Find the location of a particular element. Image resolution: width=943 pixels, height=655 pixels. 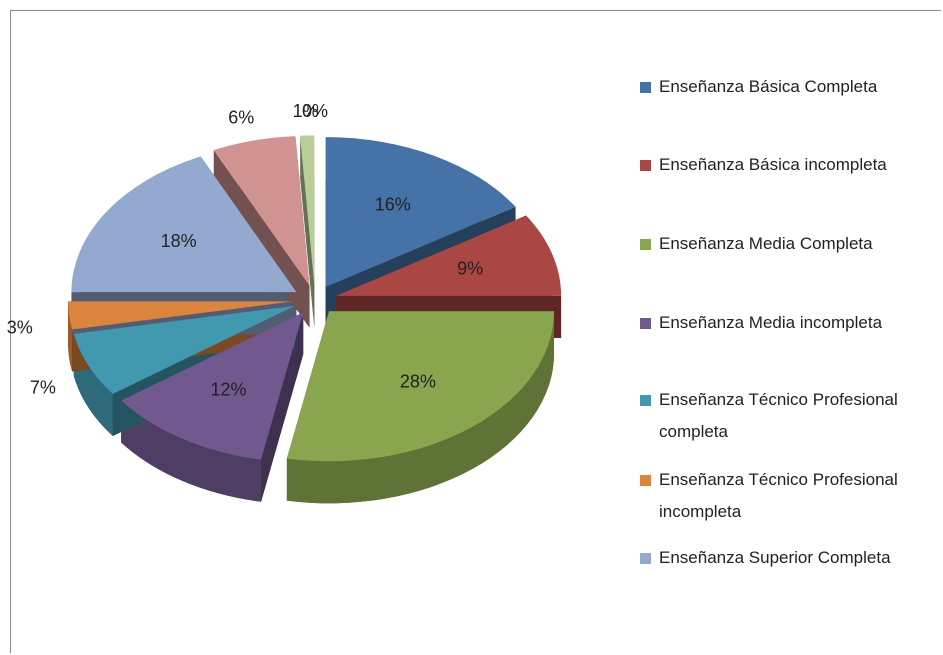

legend-label: Enseñanza Media incompleta is located at coordinates (771, 322).